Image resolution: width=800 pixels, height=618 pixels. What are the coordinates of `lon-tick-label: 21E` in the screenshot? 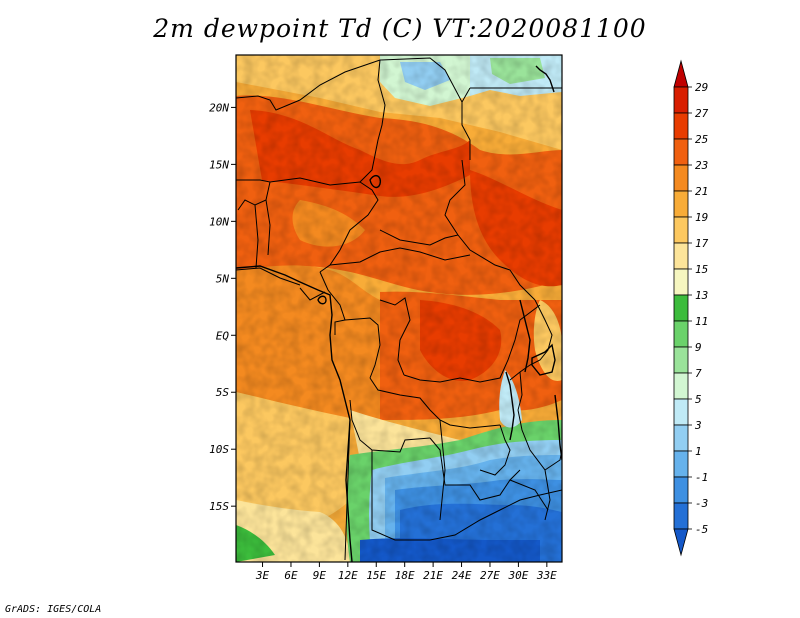 It's located at (433, 575).